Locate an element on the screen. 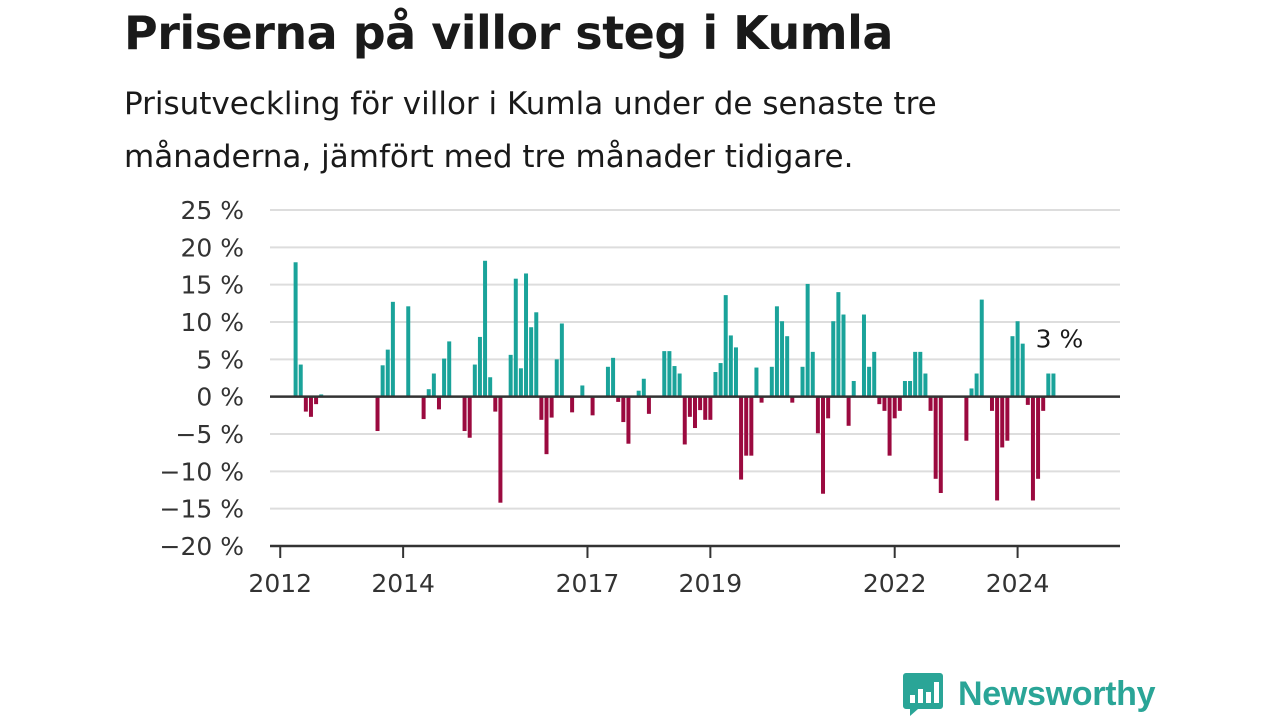  annotations: 3 % is located at coordinates (1060, 338).